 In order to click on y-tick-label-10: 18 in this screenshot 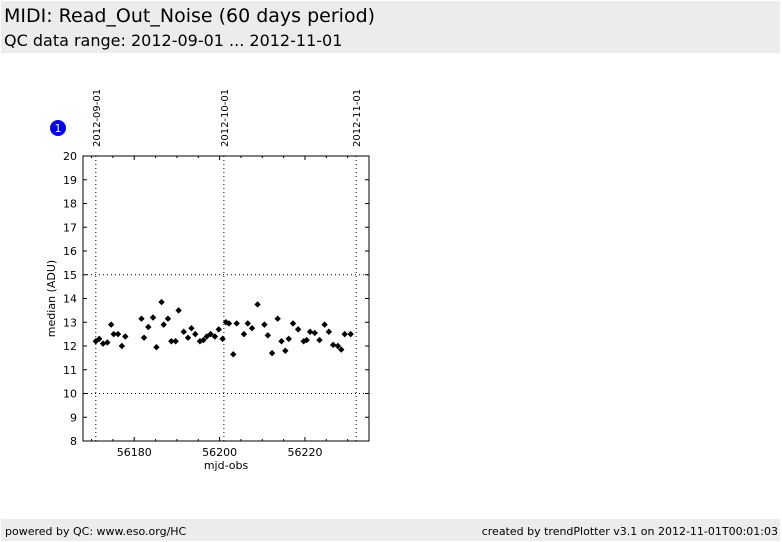, I will do `click(70, 204)`.